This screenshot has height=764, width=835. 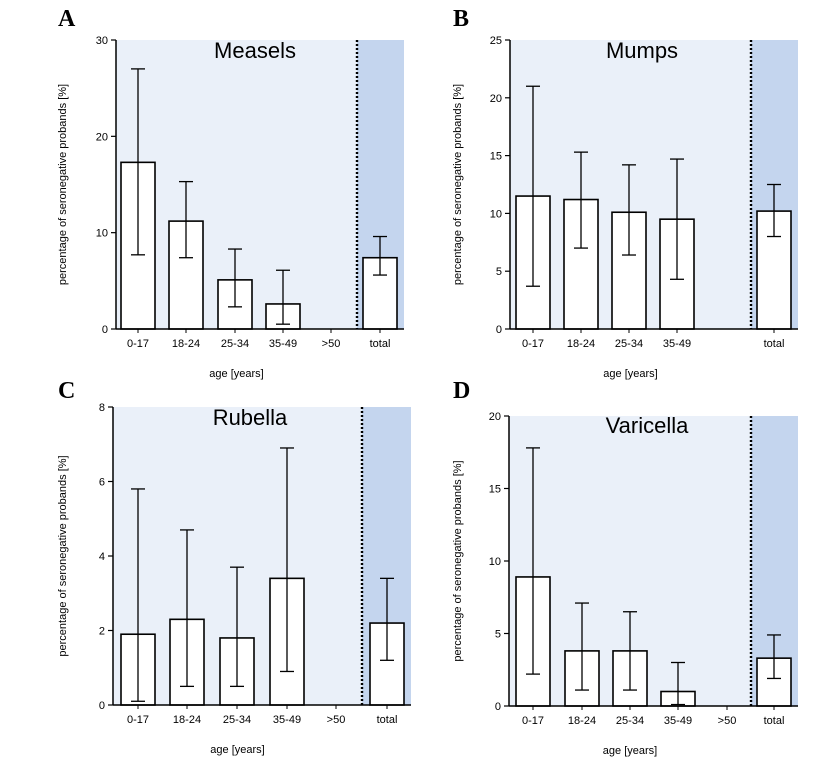 I want to click on y-tick-label: 2, so click(x=102, y=632).